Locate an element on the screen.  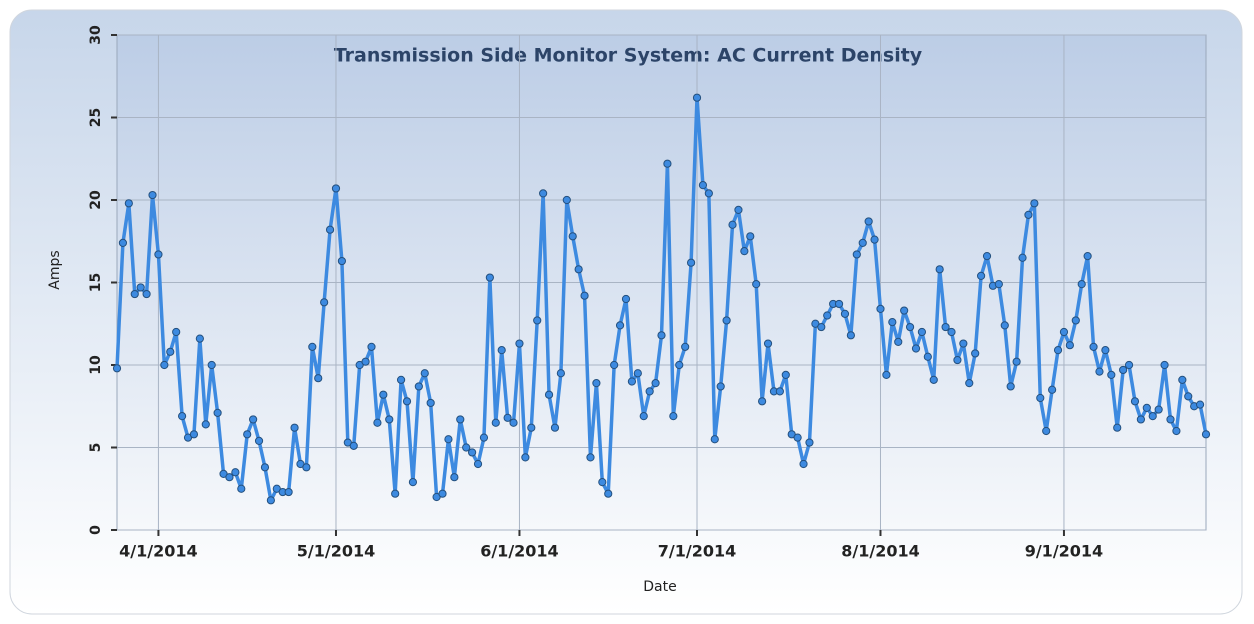
x-tick-label: 9/1/2014 is located at coordinates (1064, 551).